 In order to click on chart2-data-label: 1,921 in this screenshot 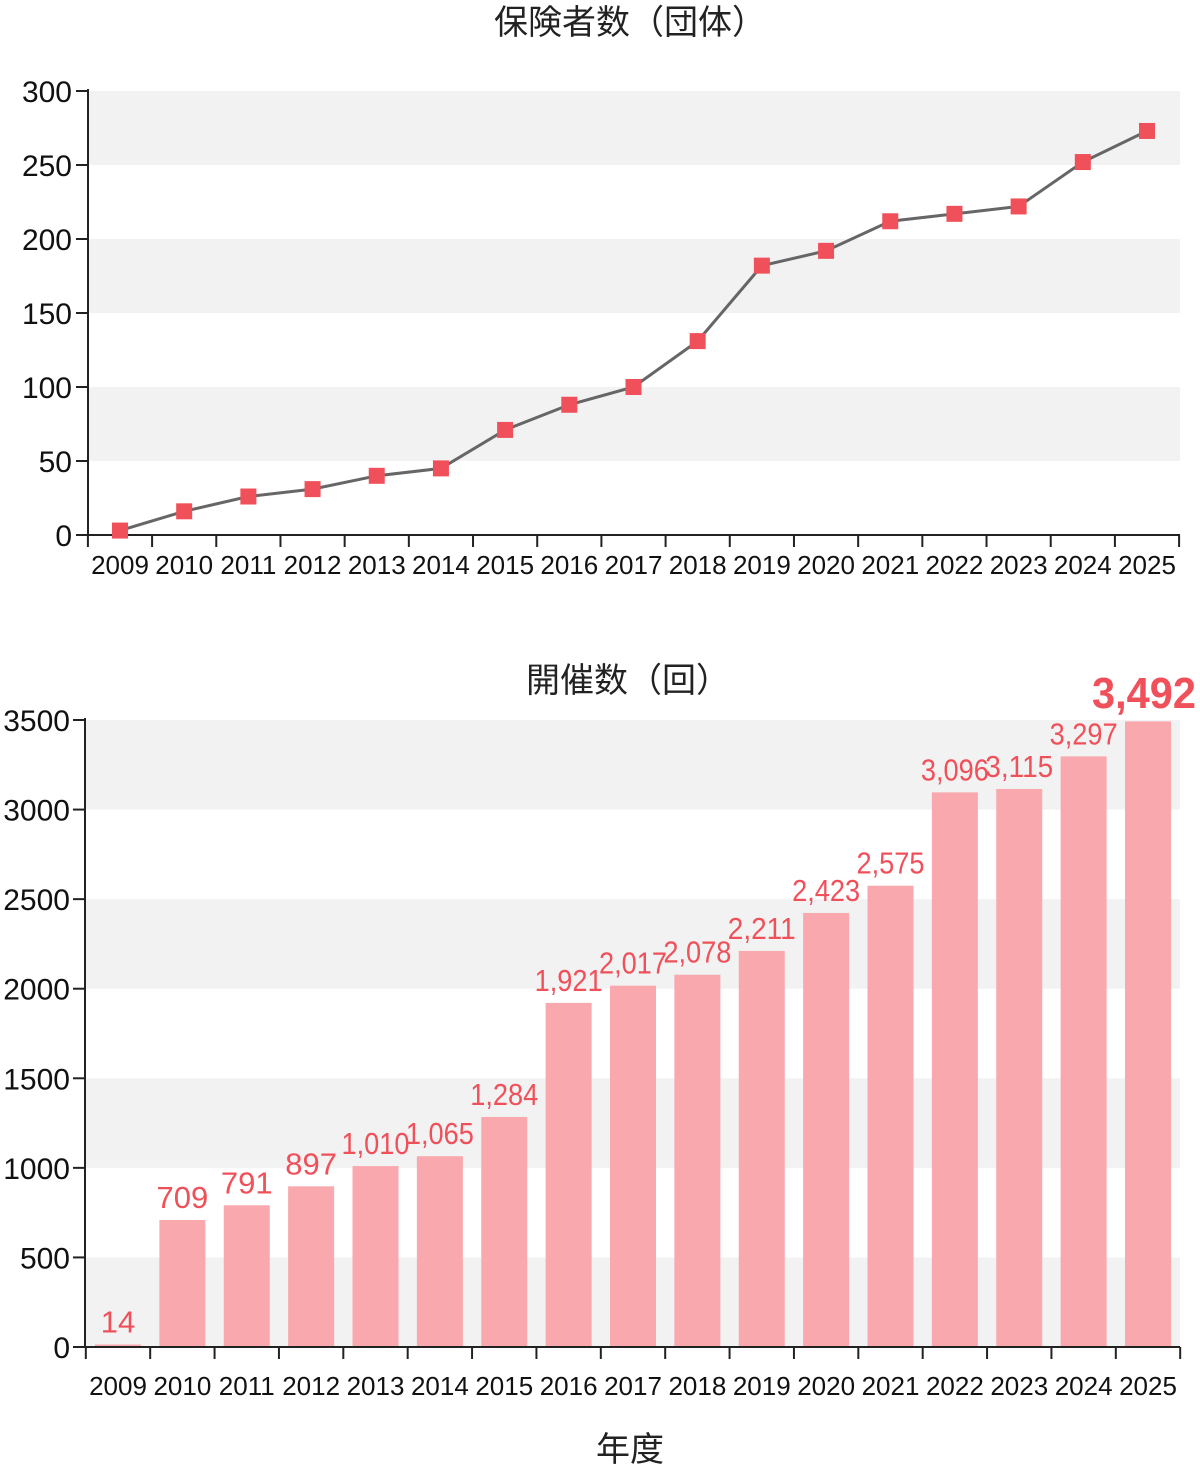, I will do `click(569, 980)`.